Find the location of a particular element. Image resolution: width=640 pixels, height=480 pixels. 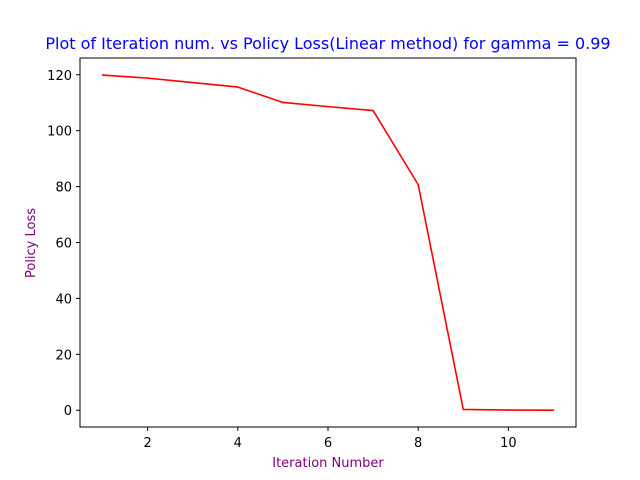

x-axis: 2 4 6 8 10 is located at coordinates (330, 439).